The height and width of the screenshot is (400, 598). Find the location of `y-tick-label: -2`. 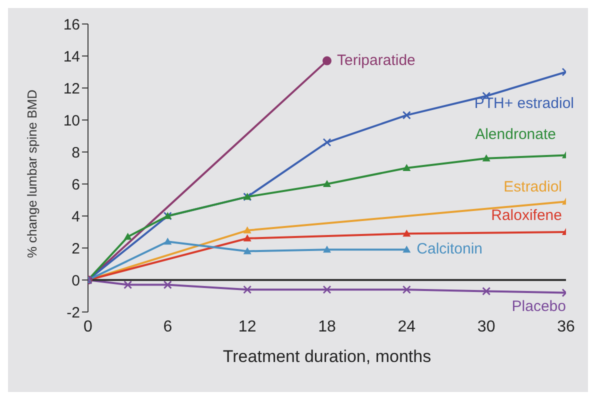

y-tick-label: -2 is located at coordinates (73, 313).